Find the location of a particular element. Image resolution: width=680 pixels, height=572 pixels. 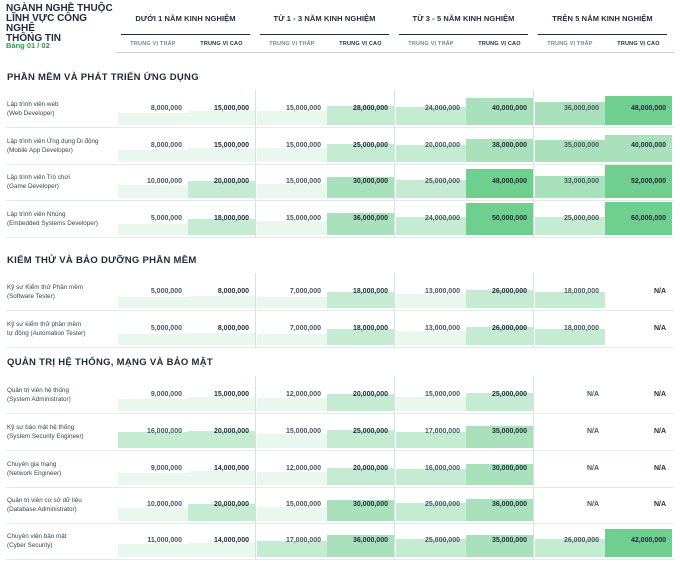

salary-high-cell: 35,000,000 is located at coordinates (499, 540).